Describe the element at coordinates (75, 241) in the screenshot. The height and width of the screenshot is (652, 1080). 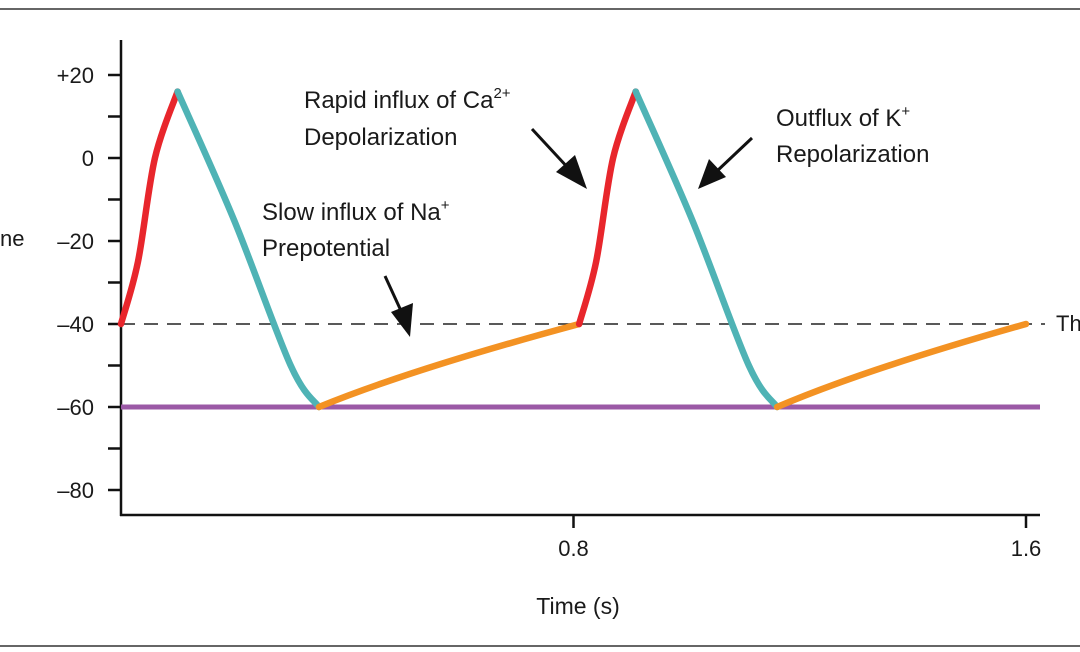
I see `y-tick-label: –20` at that location.